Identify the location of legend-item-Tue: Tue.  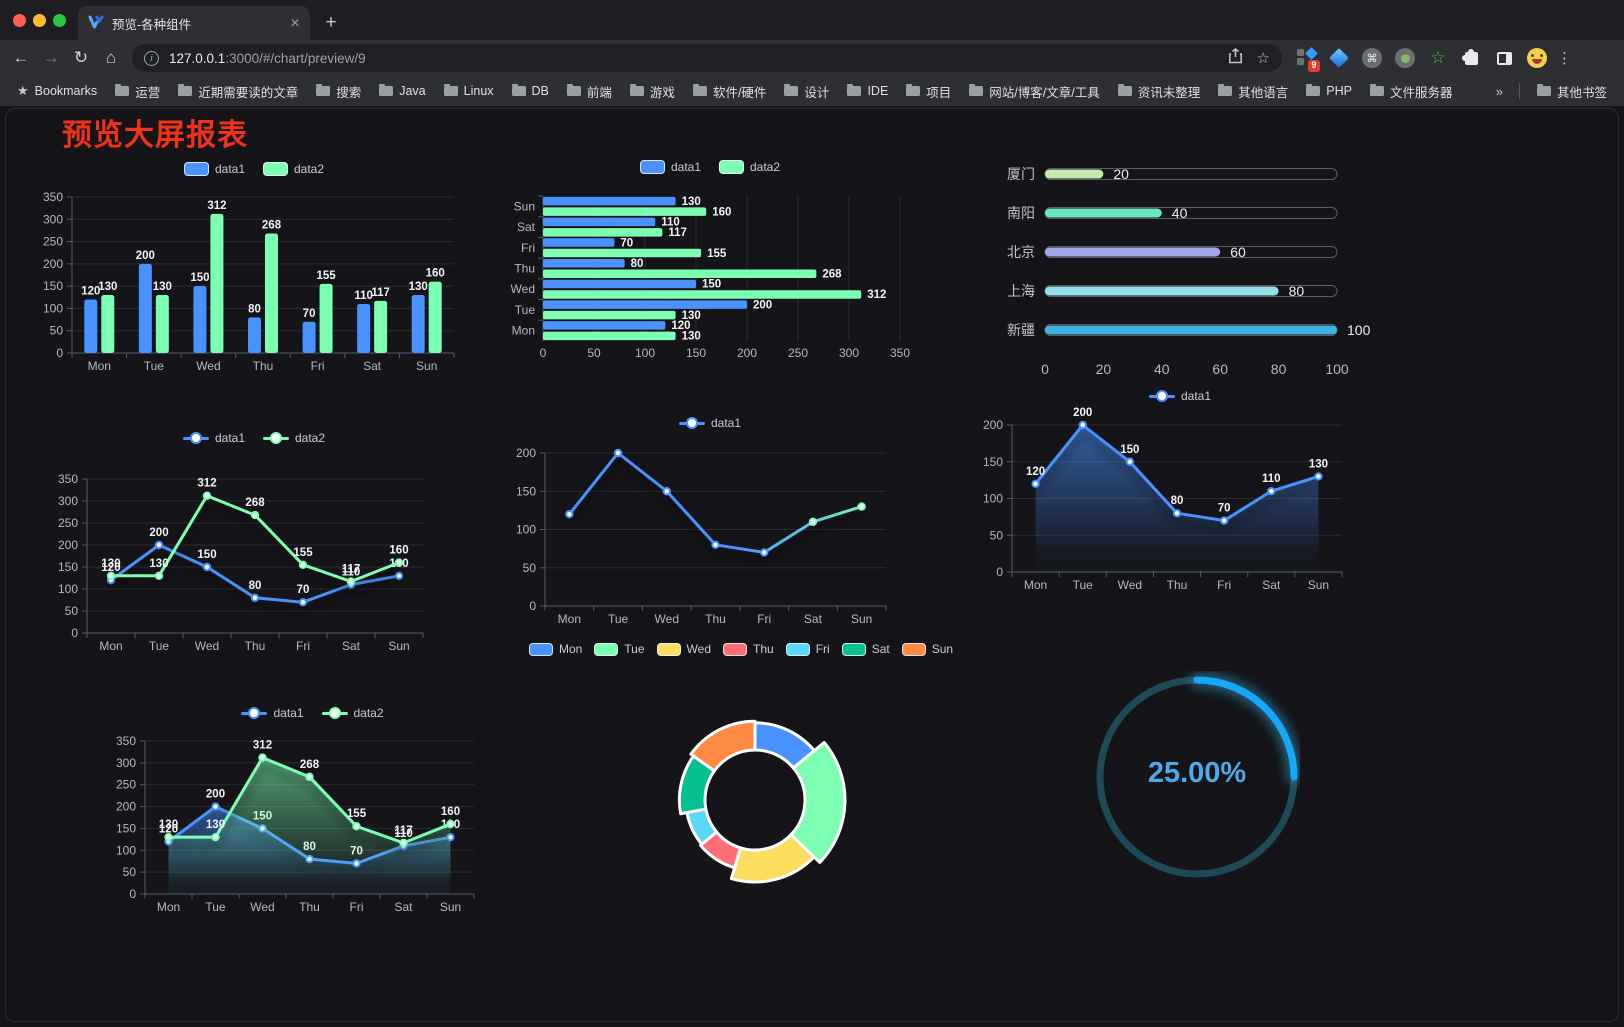
(619, 649).